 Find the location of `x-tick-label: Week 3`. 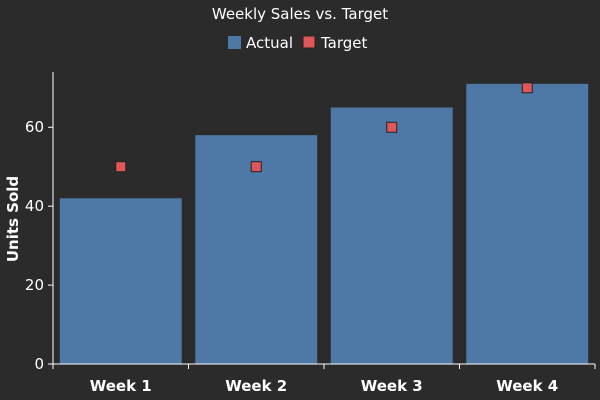

x-tick-label: Week 3 is located at coordinates (392, 386).